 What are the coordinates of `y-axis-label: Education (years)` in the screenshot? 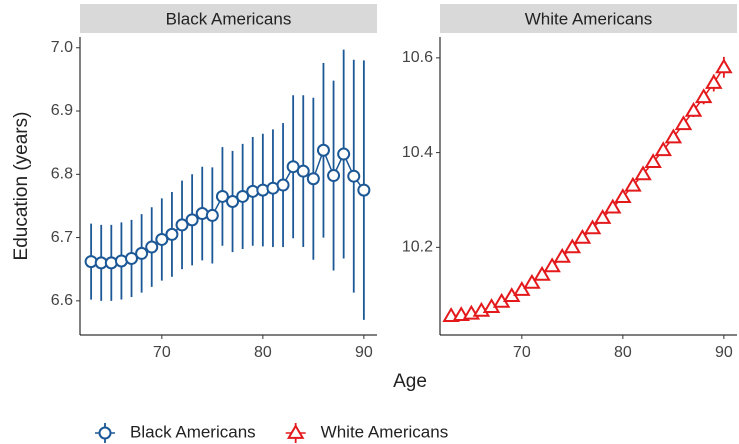 It's located at (21, 186).